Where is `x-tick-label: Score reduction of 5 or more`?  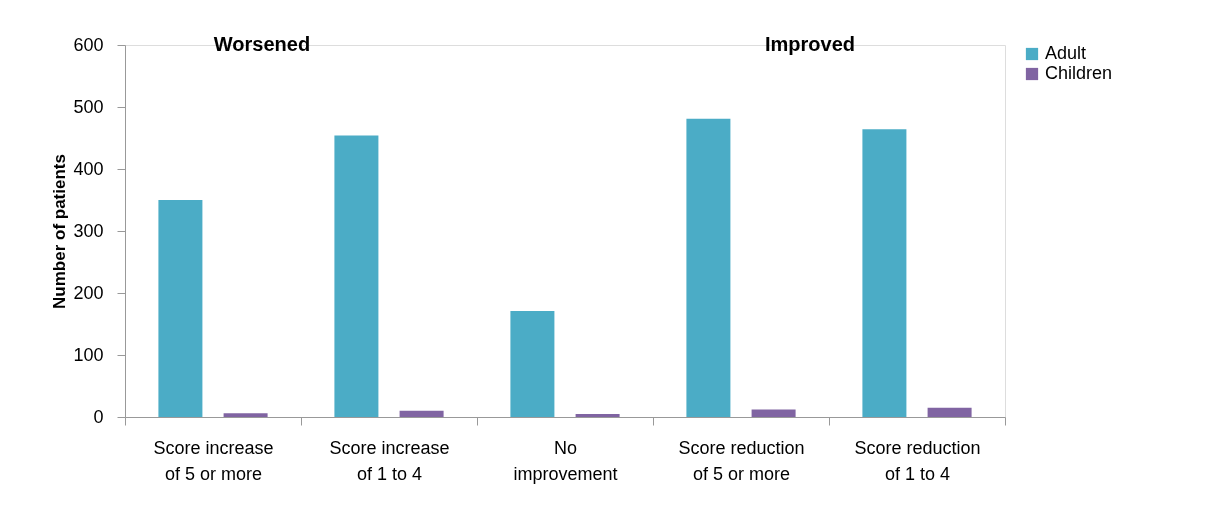 x-tick-label: Score reduction of 5 or more is located at coordinates (741, 460).